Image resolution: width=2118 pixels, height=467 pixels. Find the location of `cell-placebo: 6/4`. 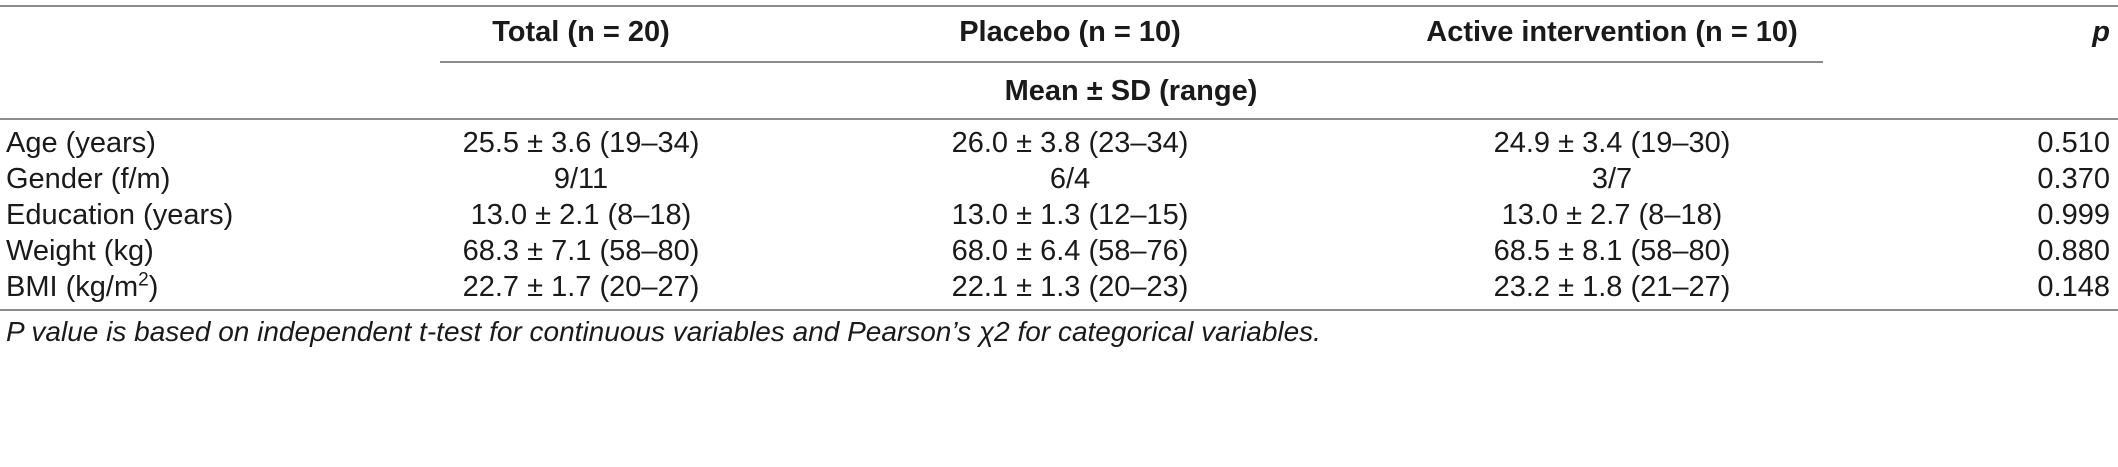

cell-placebo: 6/4 is located at coordinates (1070, 179).